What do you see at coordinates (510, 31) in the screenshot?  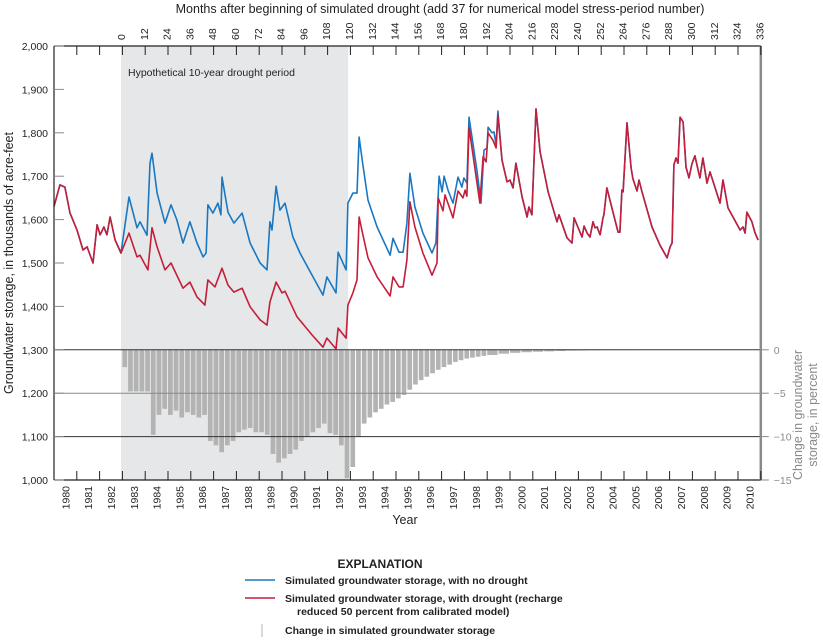 I see `top-tick-label: 204` at bounding box center [510, 31].